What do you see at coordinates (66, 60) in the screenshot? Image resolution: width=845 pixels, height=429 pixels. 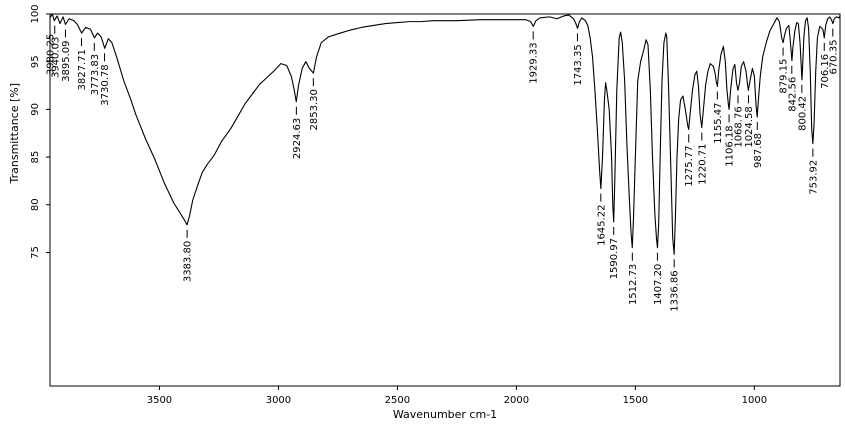 I see `peak-label: 3895.09` at bounding box center [66, 60].